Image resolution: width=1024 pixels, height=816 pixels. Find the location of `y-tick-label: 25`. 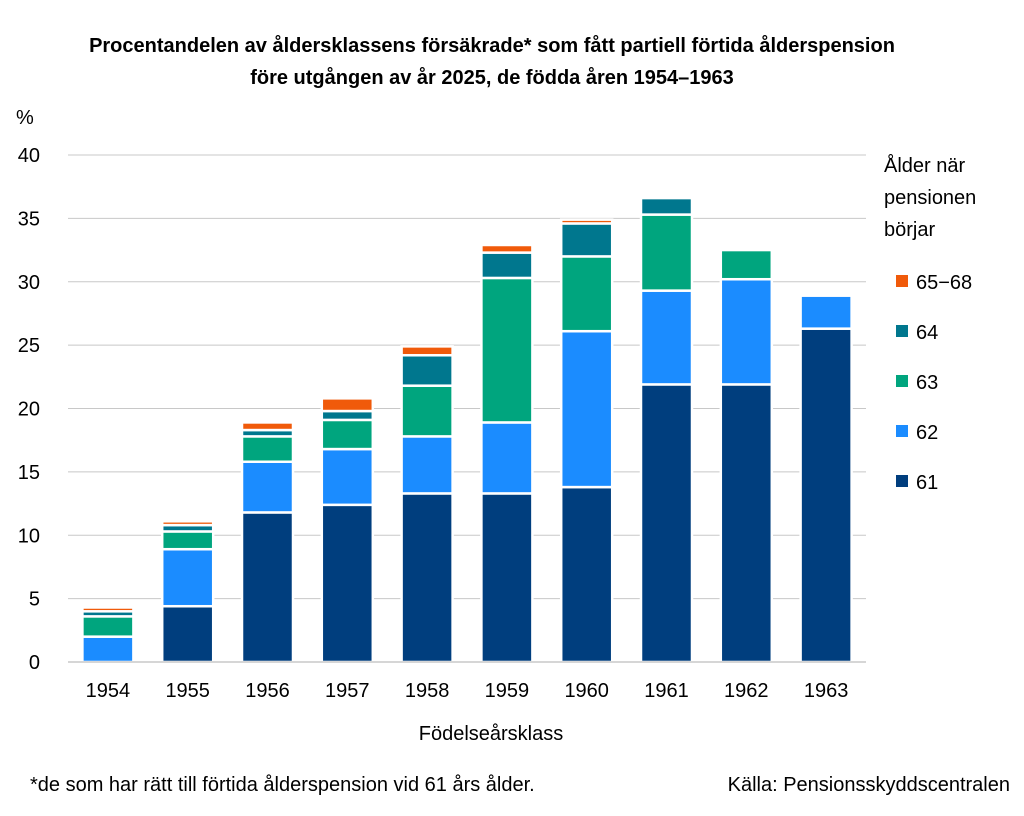

y-tick-label: 25 is located at coordinates (29, 346).